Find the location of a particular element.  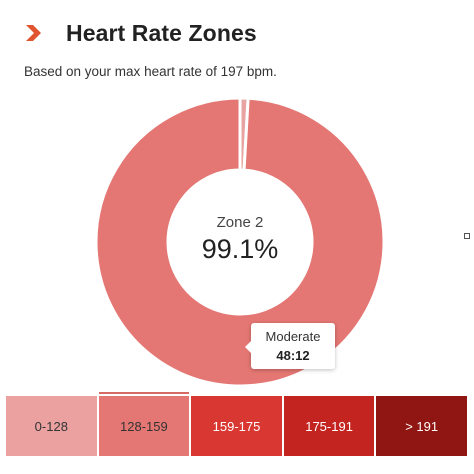

chevron-right-icon is located at coordinates (34, 33).